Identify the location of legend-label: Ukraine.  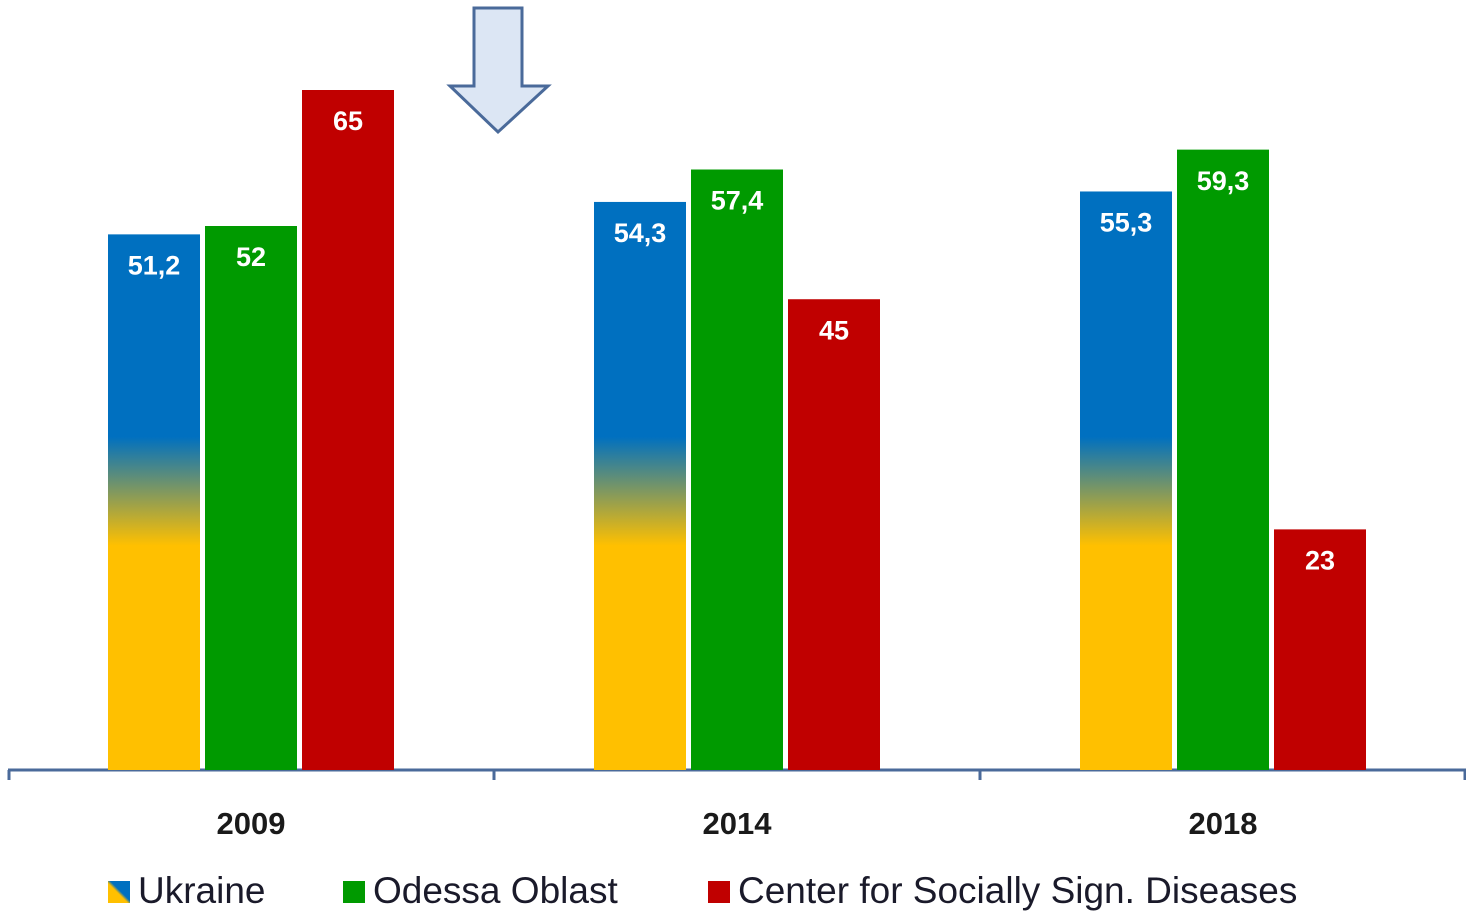
(202, 890).